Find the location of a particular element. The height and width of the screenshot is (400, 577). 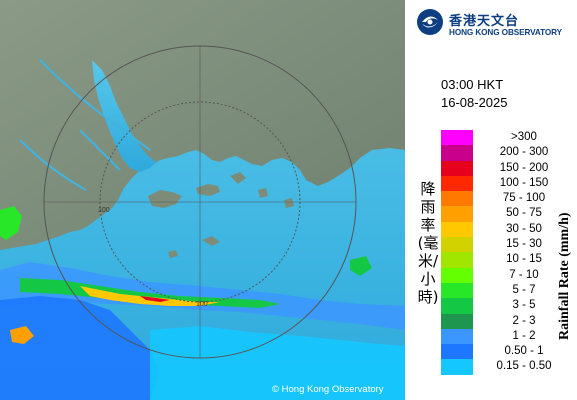

legend-row: 10 - 15 is located at coordinates (505, 260).